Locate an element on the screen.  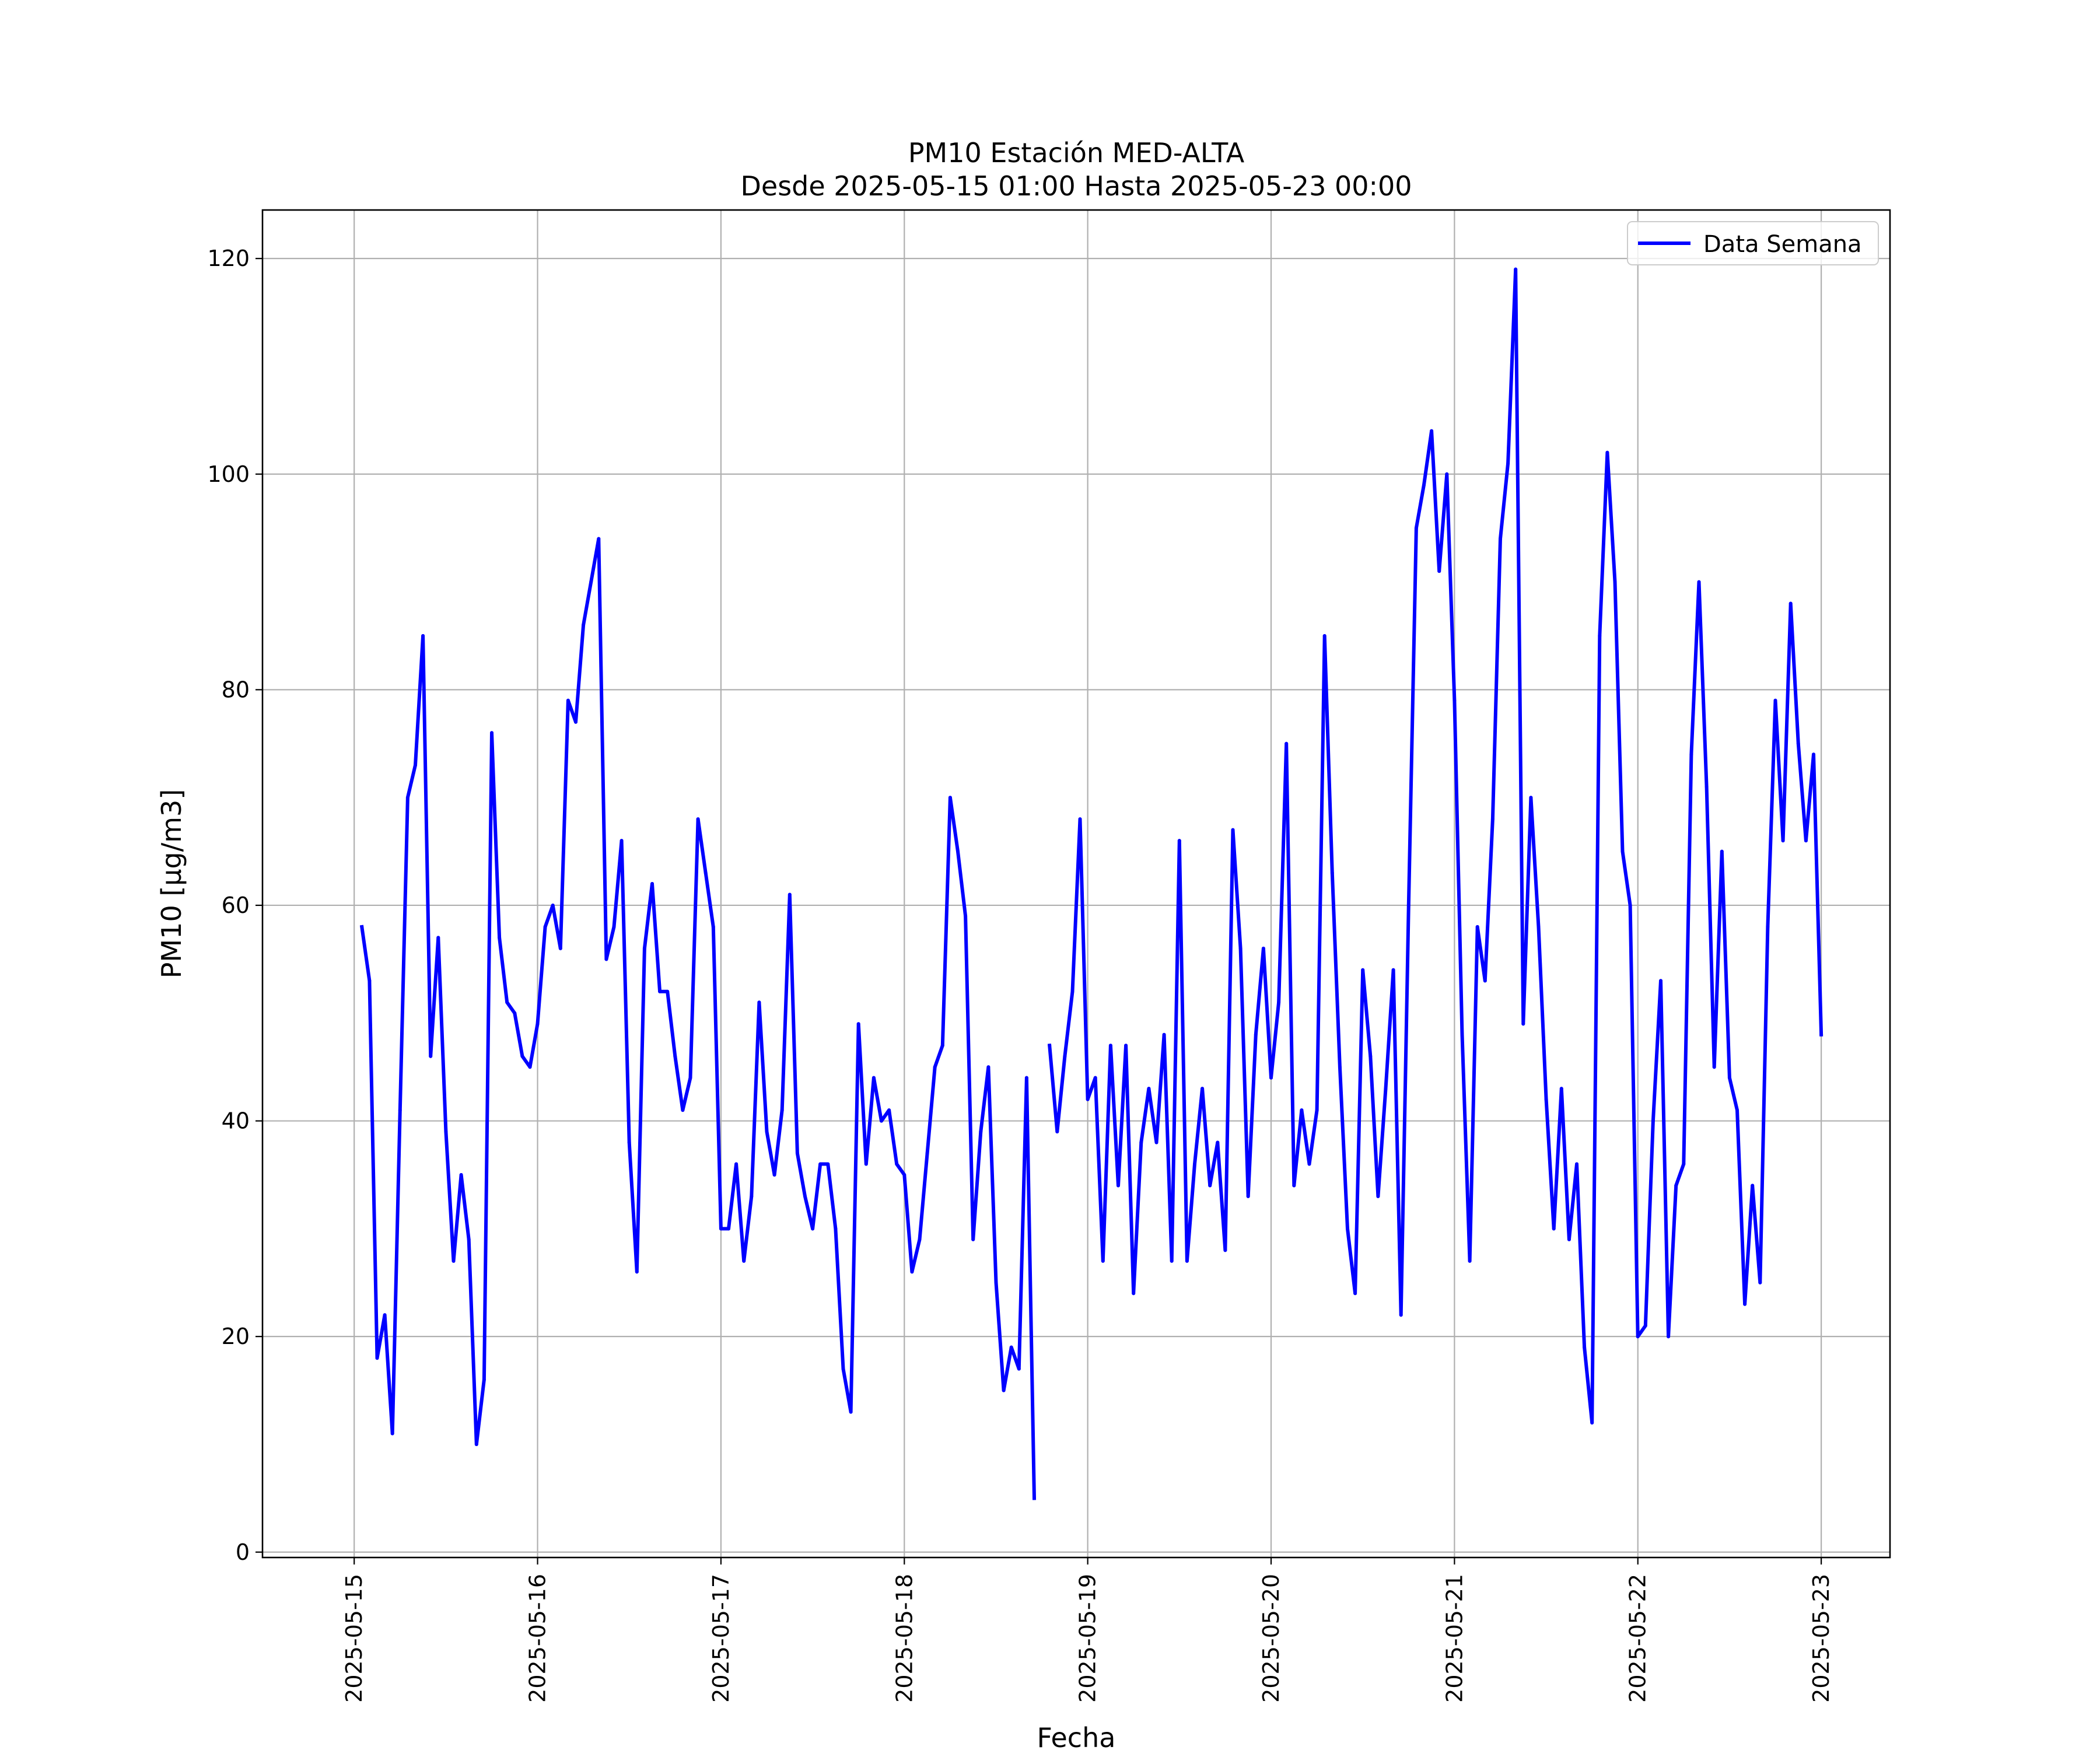
x-tick-label: 2025-05-17 is located at coordinates (721, 1638).